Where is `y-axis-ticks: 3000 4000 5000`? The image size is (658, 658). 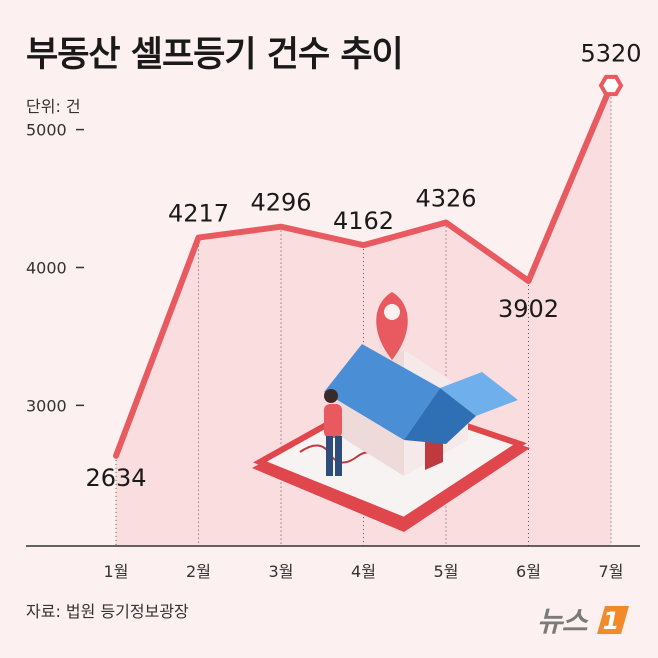
y-axis-ticks: 3000 4000 5000 is located at coordinates (55, 268).